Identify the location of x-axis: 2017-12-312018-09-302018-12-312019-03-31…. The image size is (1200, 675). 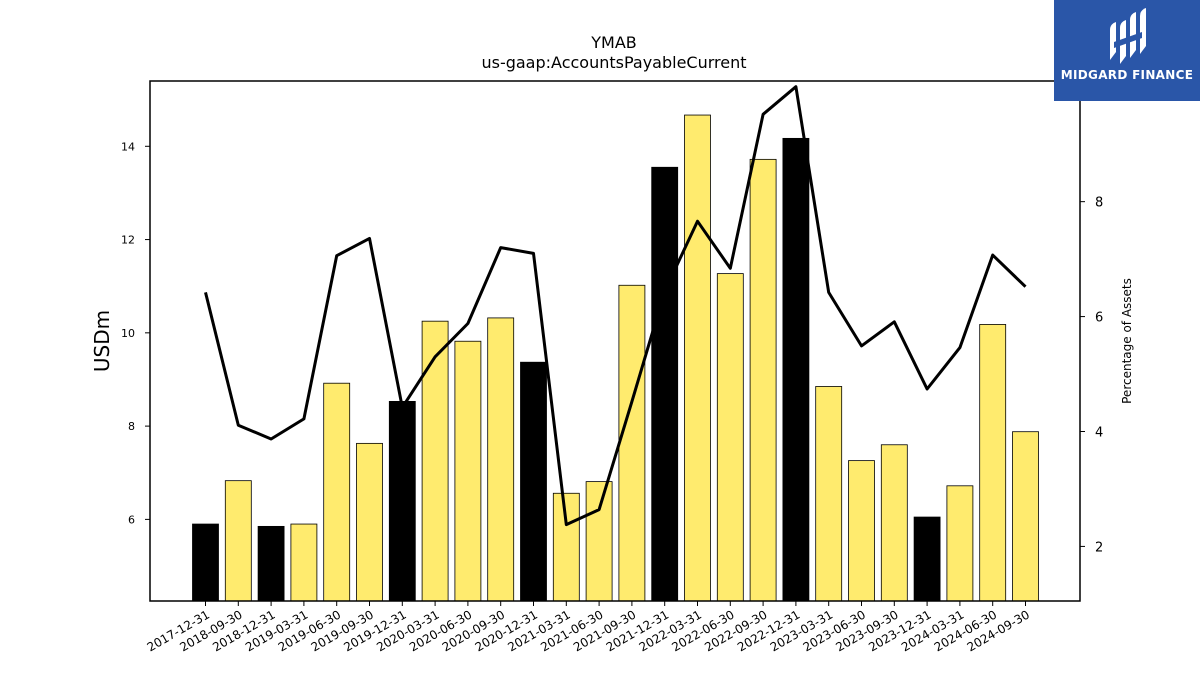
(588, 627).